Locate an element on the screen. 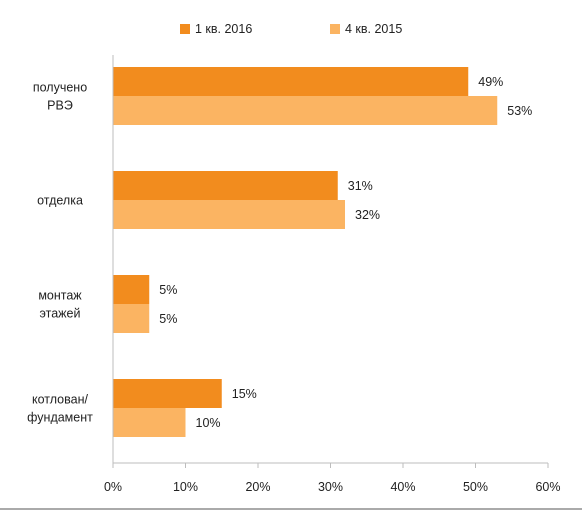 The width and height of the screenshot is (582, 518). data-label-series-1-cat-2: 31% is located at coordinates (360, 186).